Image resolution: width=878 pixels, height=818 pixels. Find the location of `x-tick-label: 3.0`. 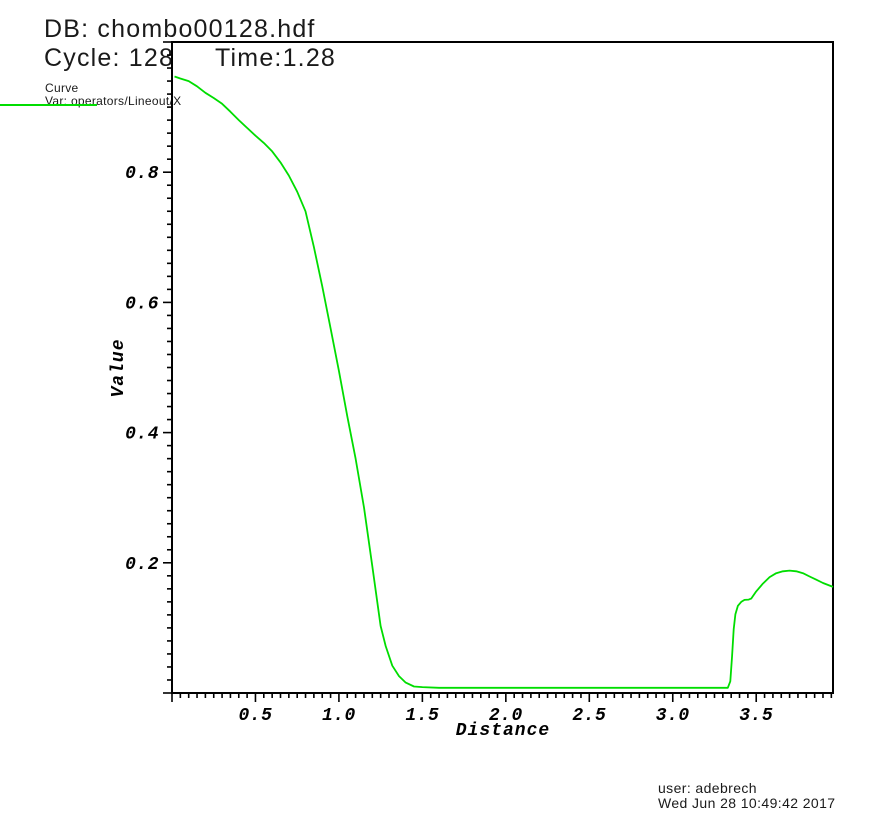

x-tick-label: 3.0 is located at coordinates (673, 716).